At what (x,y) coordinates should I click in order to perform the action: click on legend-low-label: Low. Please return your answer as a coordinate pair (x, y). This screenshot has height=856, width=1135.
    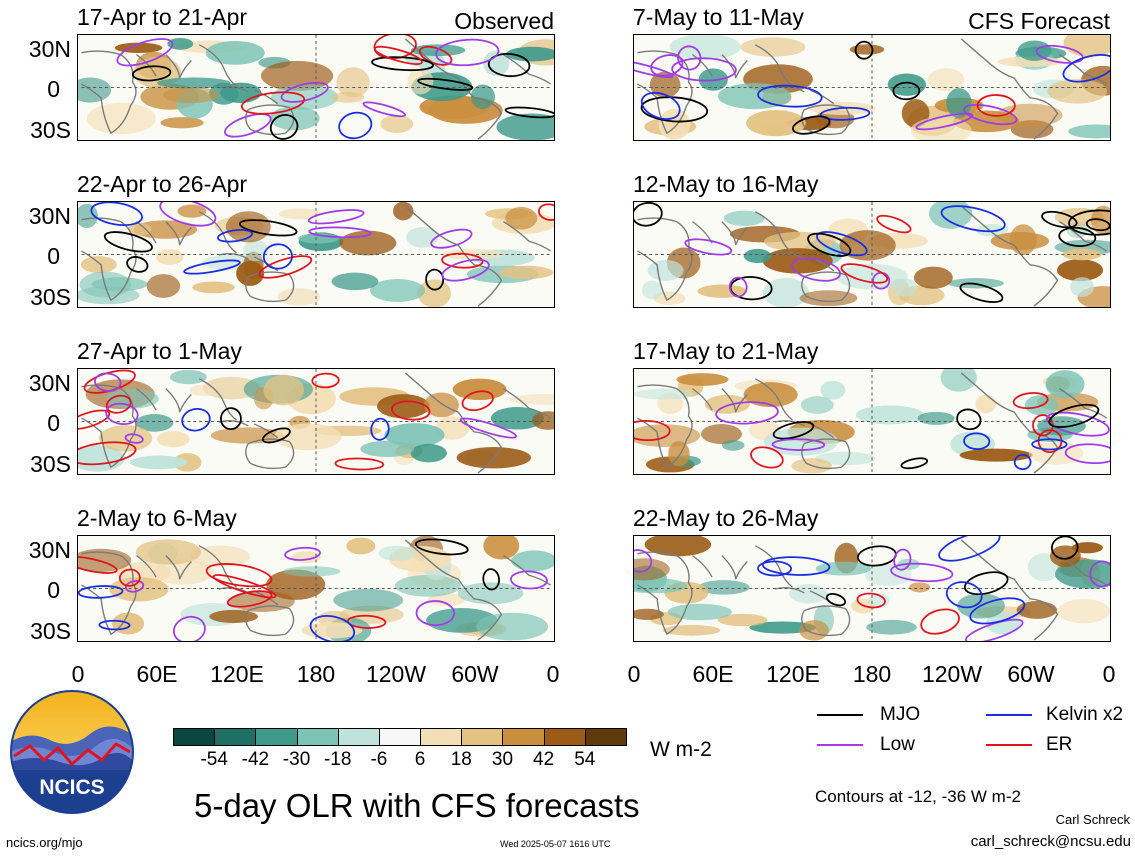
    Looking at the image, I should click on (897, 744).